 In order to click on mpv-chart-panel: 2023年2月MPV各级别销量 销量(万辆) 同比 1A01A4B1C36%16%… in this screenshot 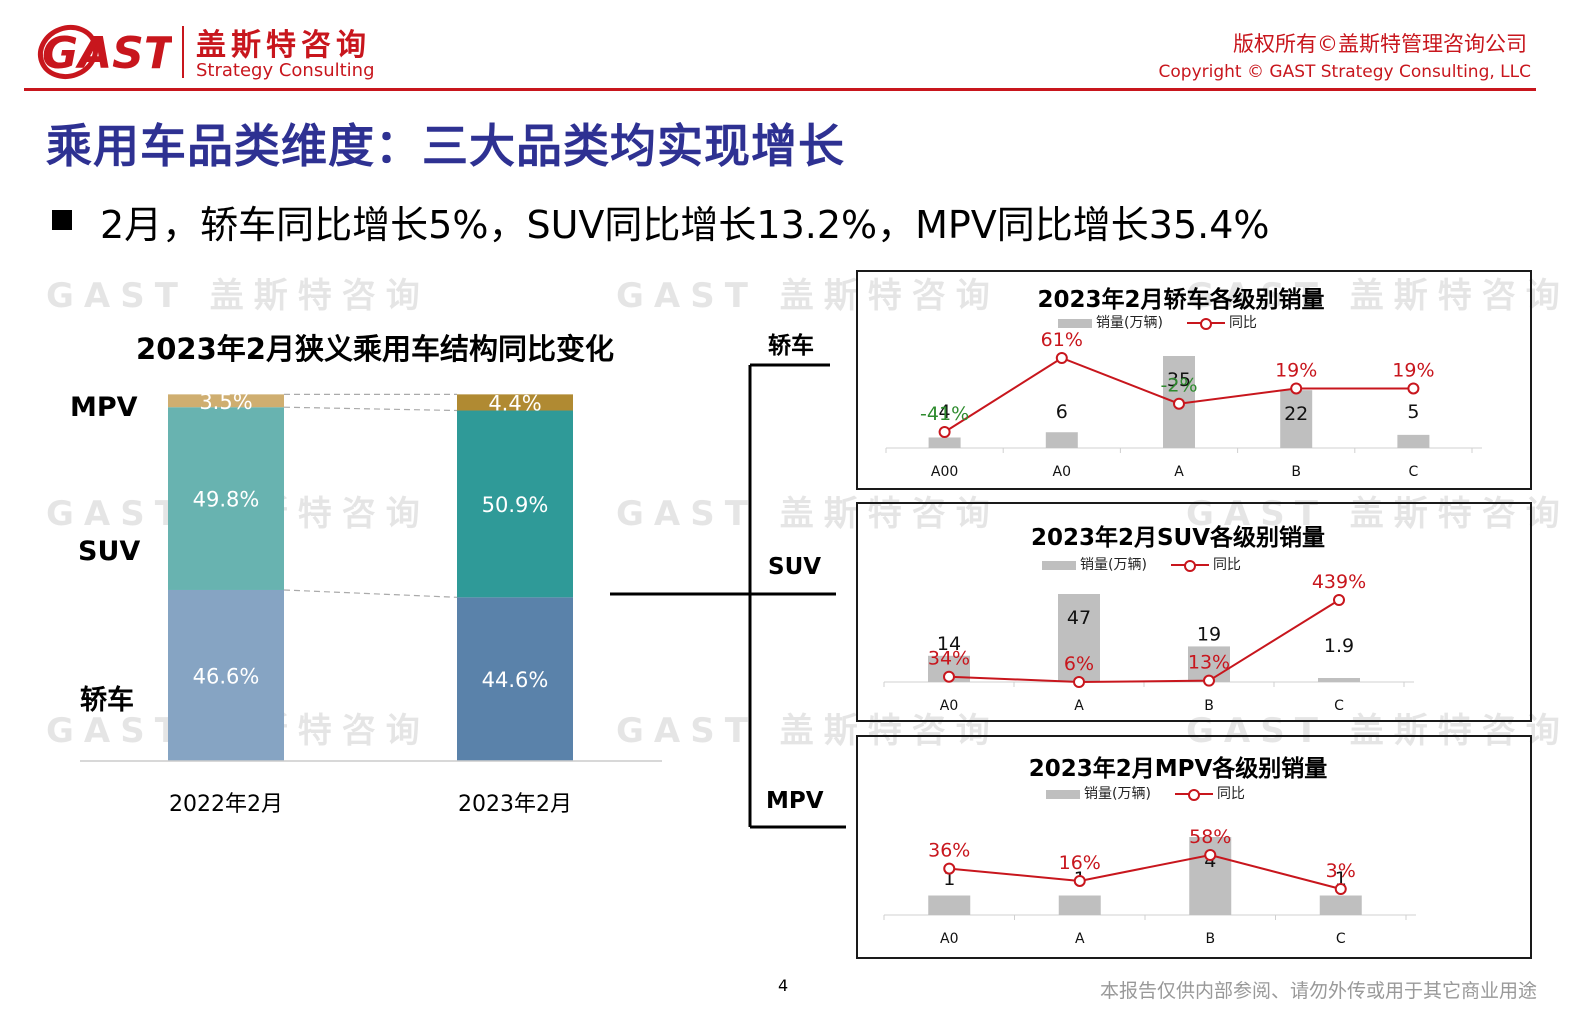, I will do `click(1194, 847)`.